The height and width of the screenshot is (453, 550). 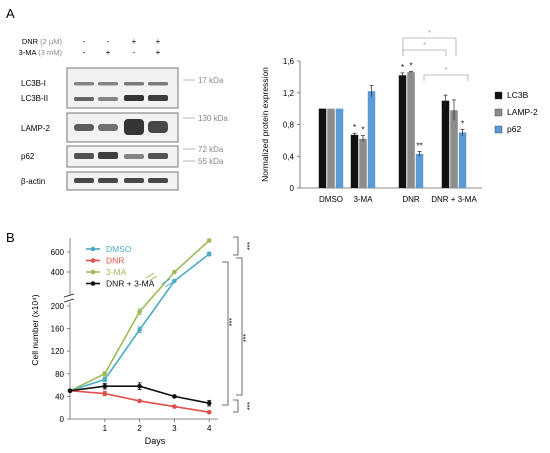 What do you see at coordinates (331, 199) in the screenshot?
I see `category-label: DMSO` at bounding box center [331, 199].